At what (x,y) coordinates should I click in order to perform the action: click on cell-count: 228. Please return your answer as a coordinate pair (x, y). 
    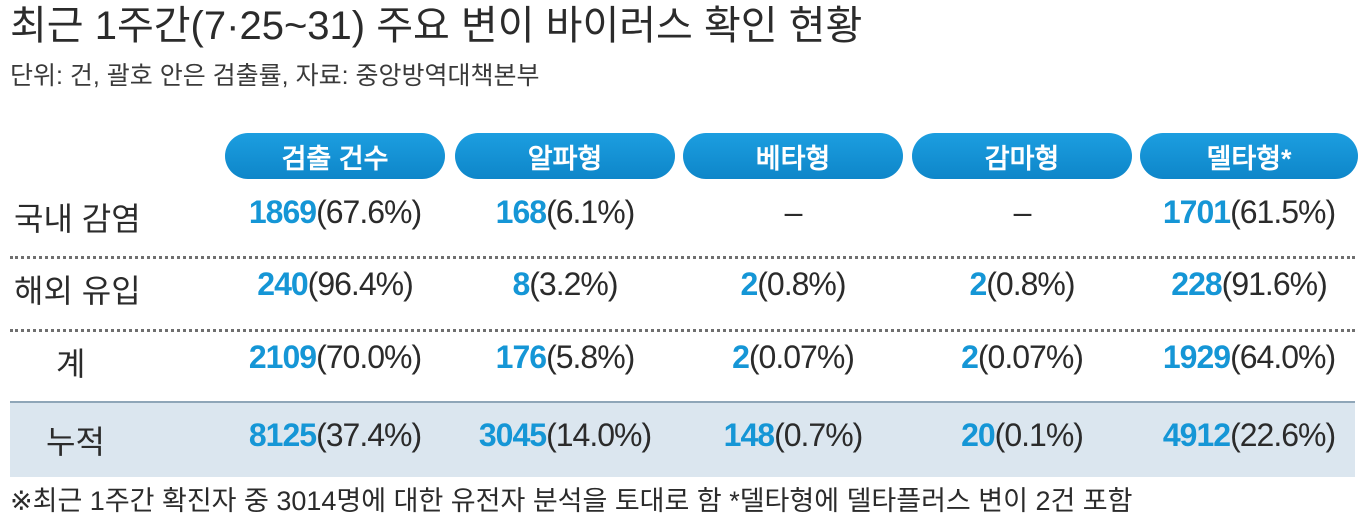
    Looking at the image, I should click on (1196, 284).